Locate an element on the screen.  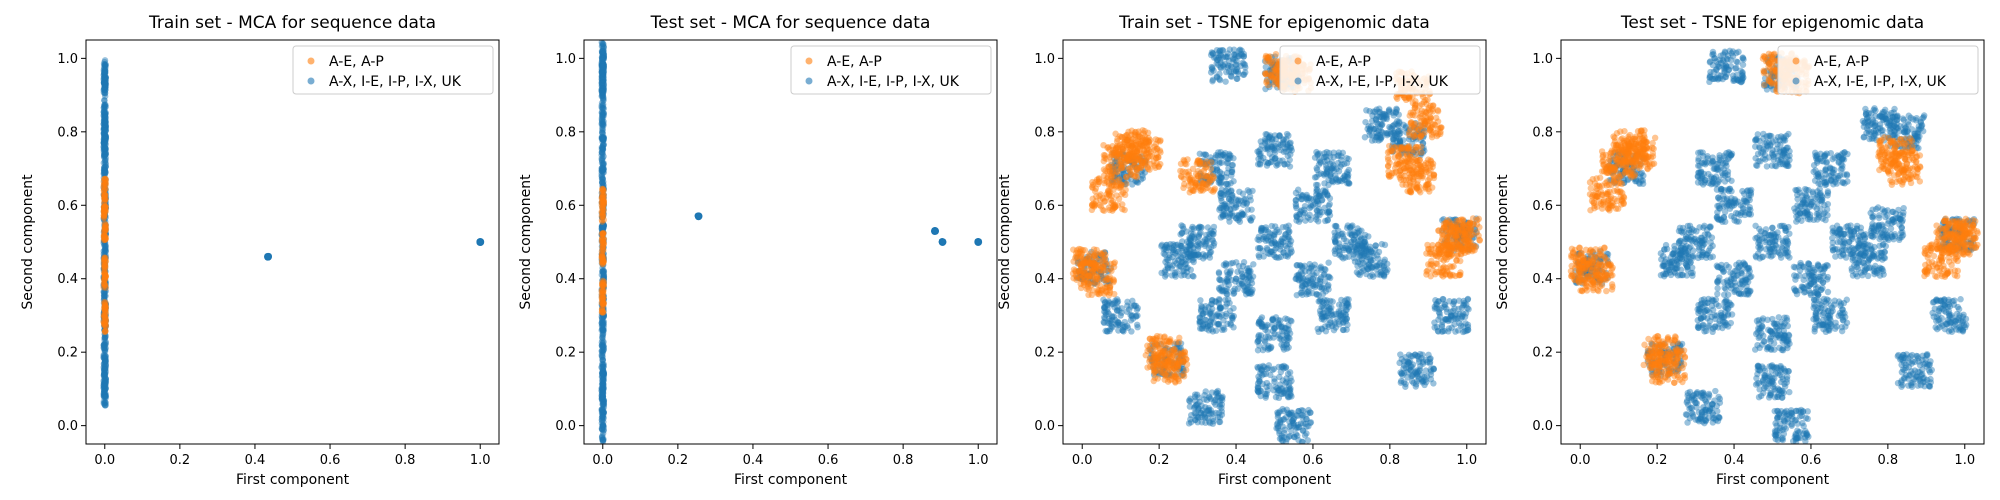
series-0-point is located at coordinates (602, 205).